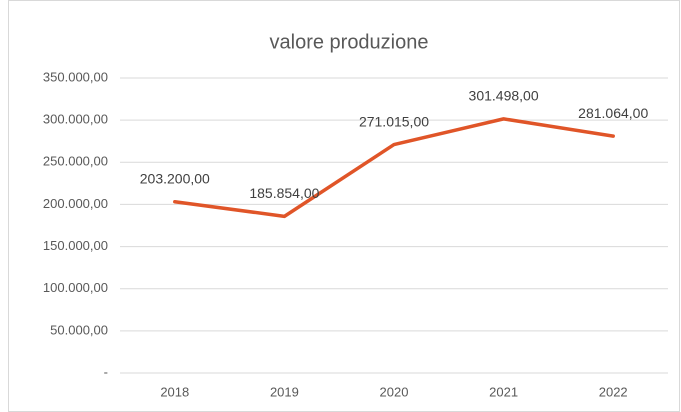 The height and width of the screenshot is (412, 681). What do you see at coordinates (175, 178) in the screenshot?
I see `data-label: 203.200,00` at bounding box center [175, 178].